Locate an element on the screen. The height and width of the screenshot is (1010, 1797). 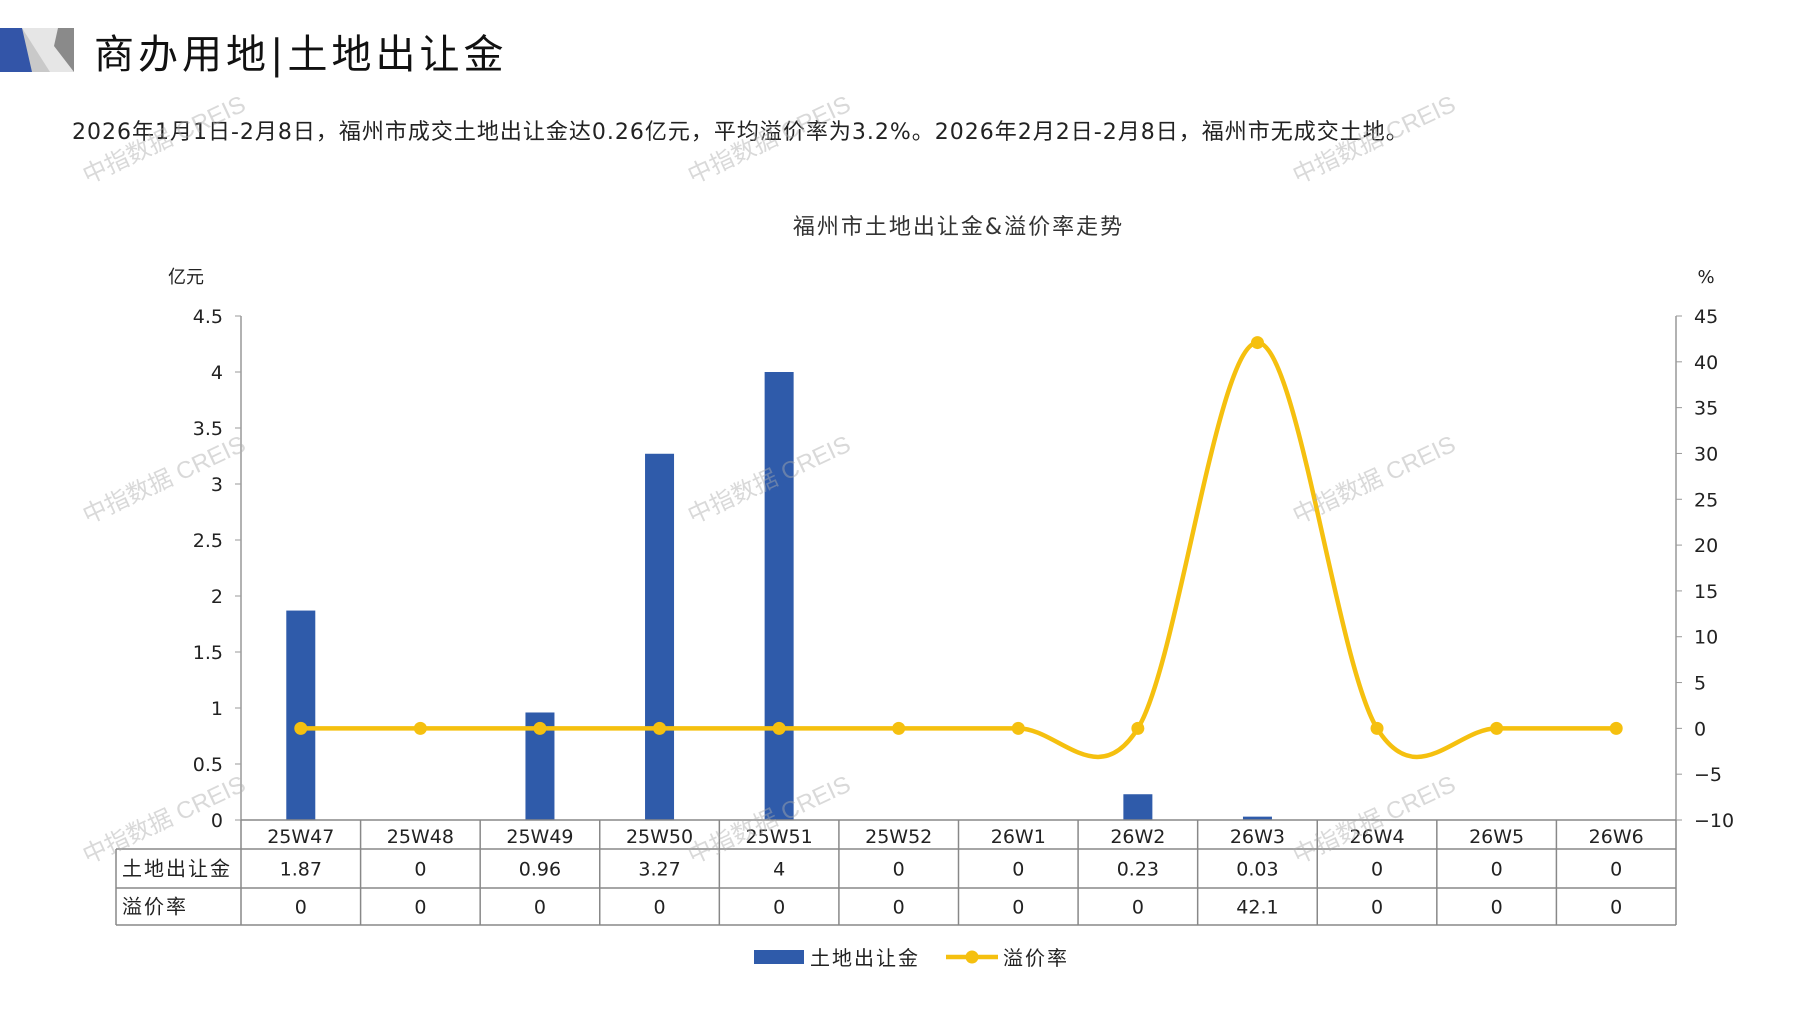
bar-25W51 is located at coordinates (779, 596).